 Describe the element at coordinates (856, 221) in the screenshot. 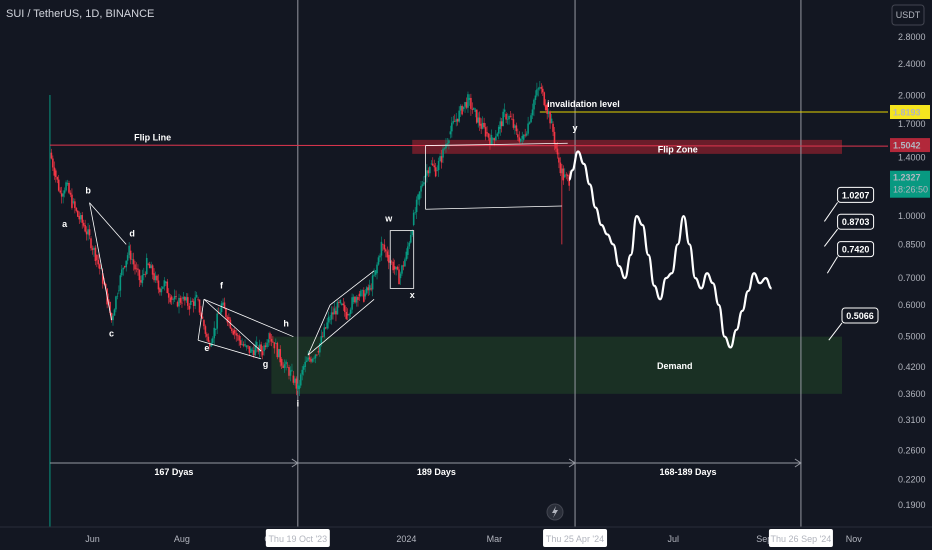

I see `target-box` at that location.